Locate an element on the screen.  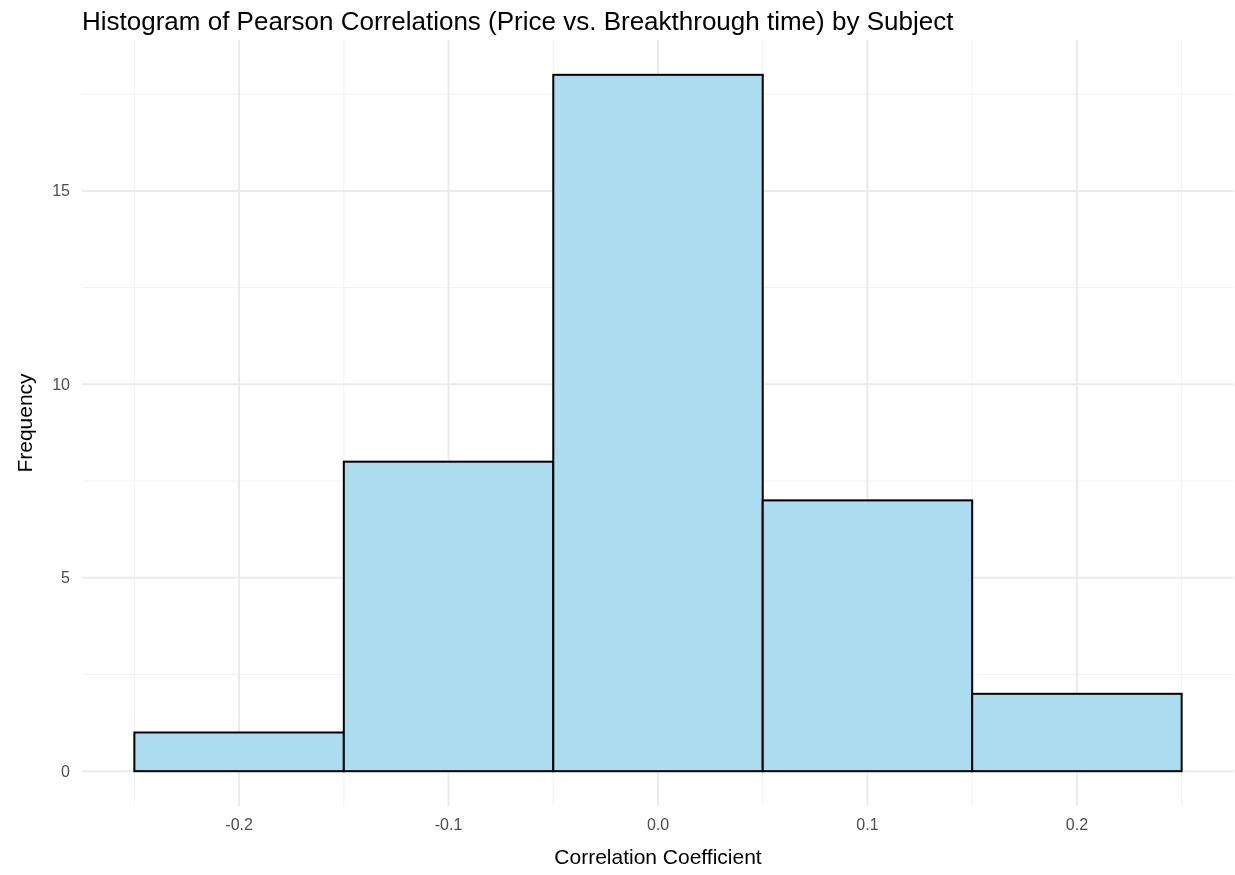
y-tick-label: 5 is located at coordinates (66, 578).